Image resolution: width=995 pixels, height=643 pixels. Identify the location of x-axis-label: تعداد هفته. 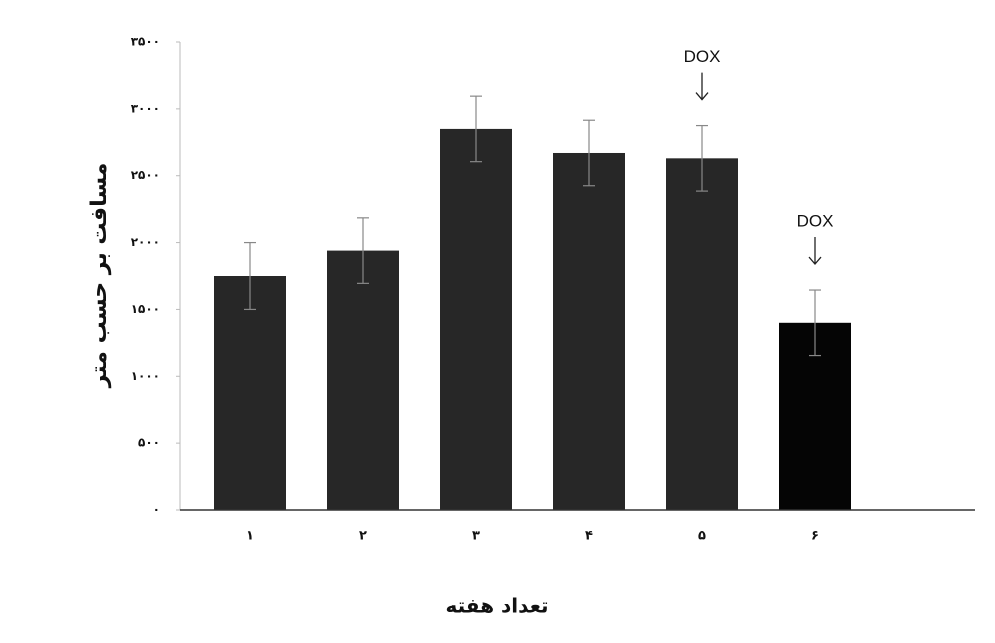
(497, 606).